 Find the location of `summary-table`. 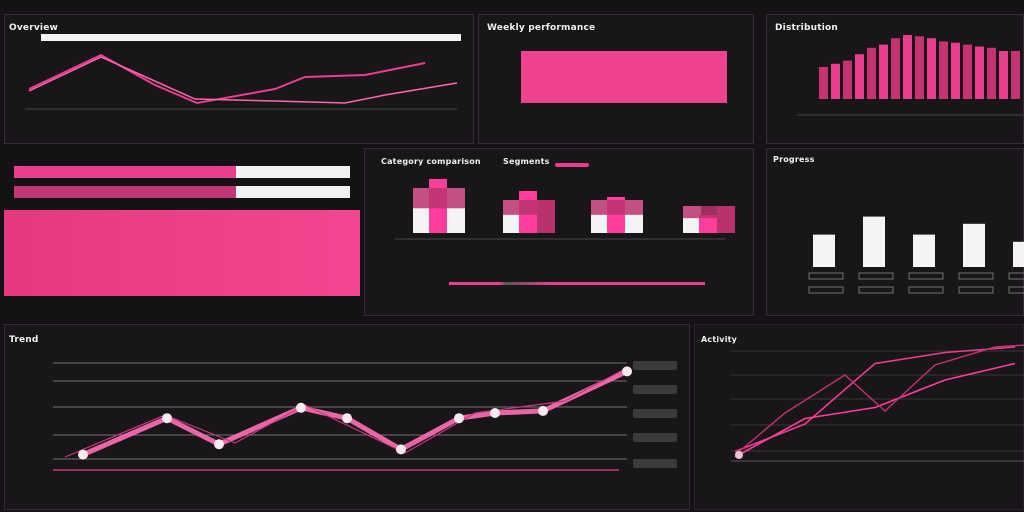

summary-table is located at coordinates (182, 253).